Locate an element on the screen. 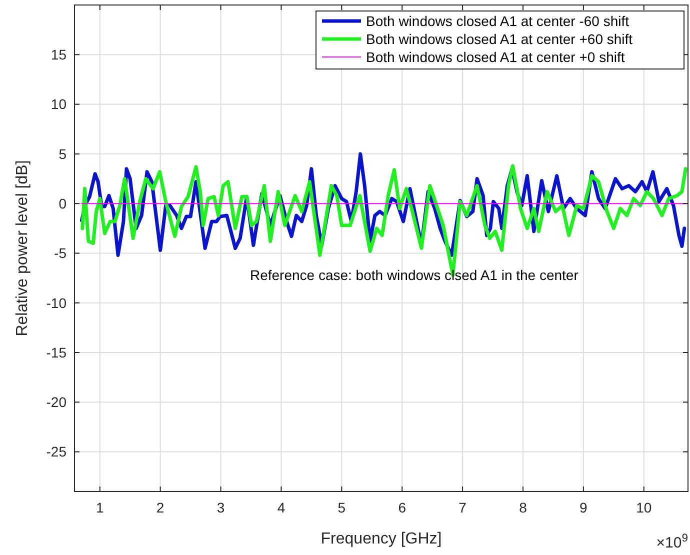 The height and width of the screenshot is (555, 690). x-tick-label: 6 is located at coordinates (402, 508).